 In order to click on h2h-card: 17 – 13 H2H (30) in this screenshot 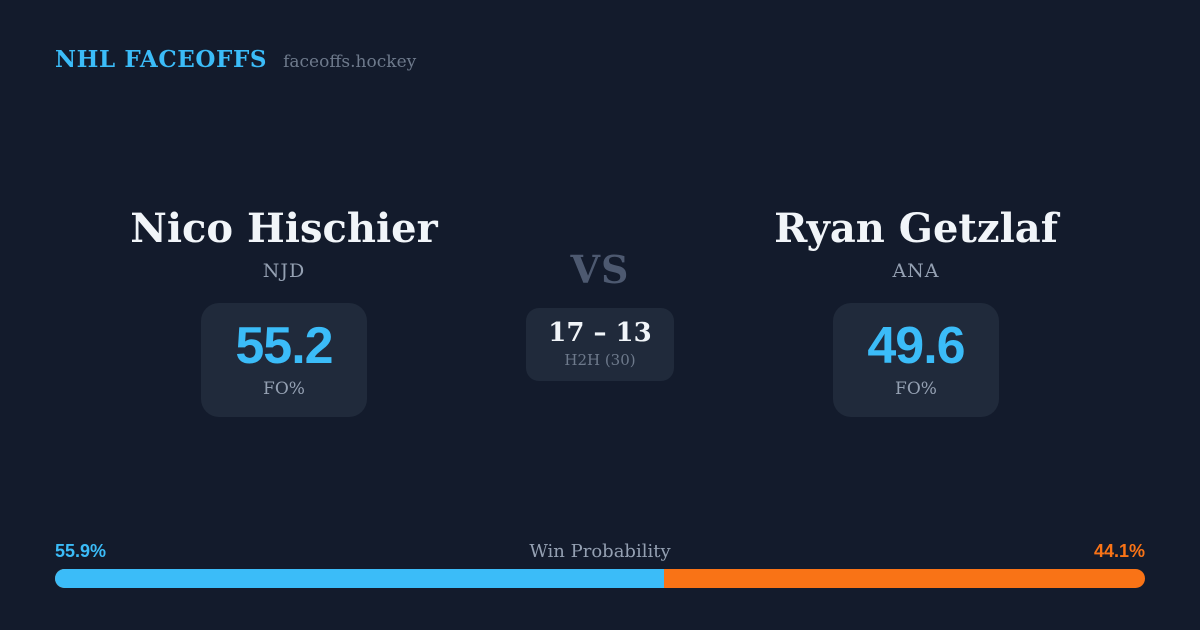, I will do `click(600, 344)`.